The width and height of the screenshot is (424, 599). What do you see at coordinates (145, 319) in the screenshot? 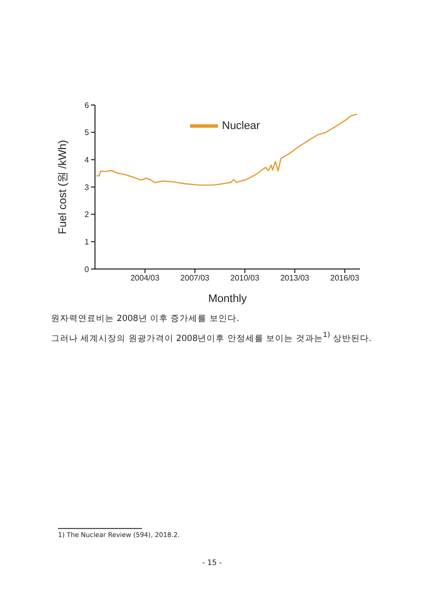
I see `text: 원자력연료비는 2008년 이후 증가세를 보인다.` at bounding box center [145, 319].